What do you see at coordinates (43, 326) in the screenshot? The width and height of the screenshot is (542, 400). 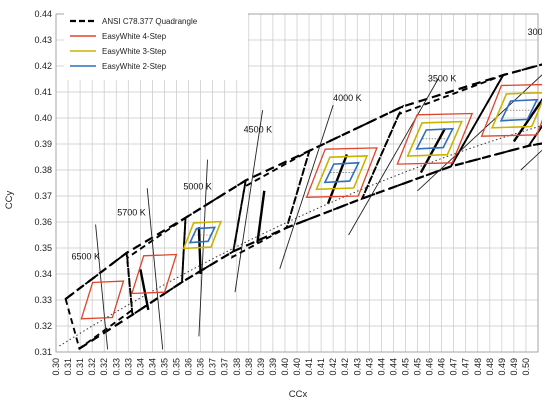 I see `y-tick-label: 0.32` at bounding box center [43, 326].